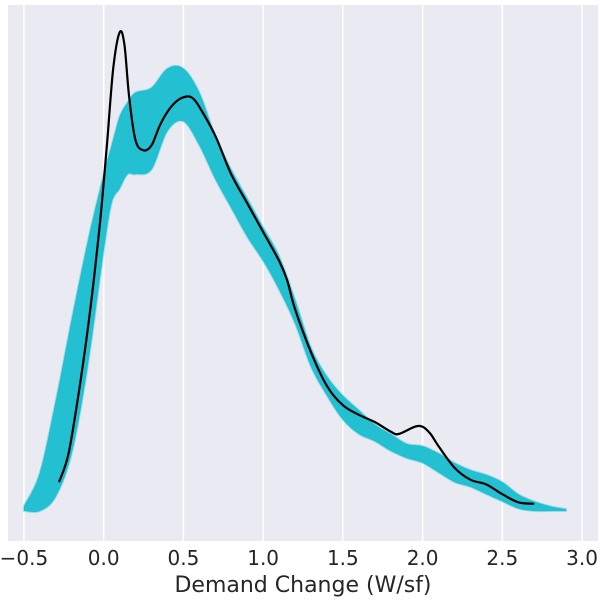  I want to click on x-tick-label: 1.5, so click(343, 558).